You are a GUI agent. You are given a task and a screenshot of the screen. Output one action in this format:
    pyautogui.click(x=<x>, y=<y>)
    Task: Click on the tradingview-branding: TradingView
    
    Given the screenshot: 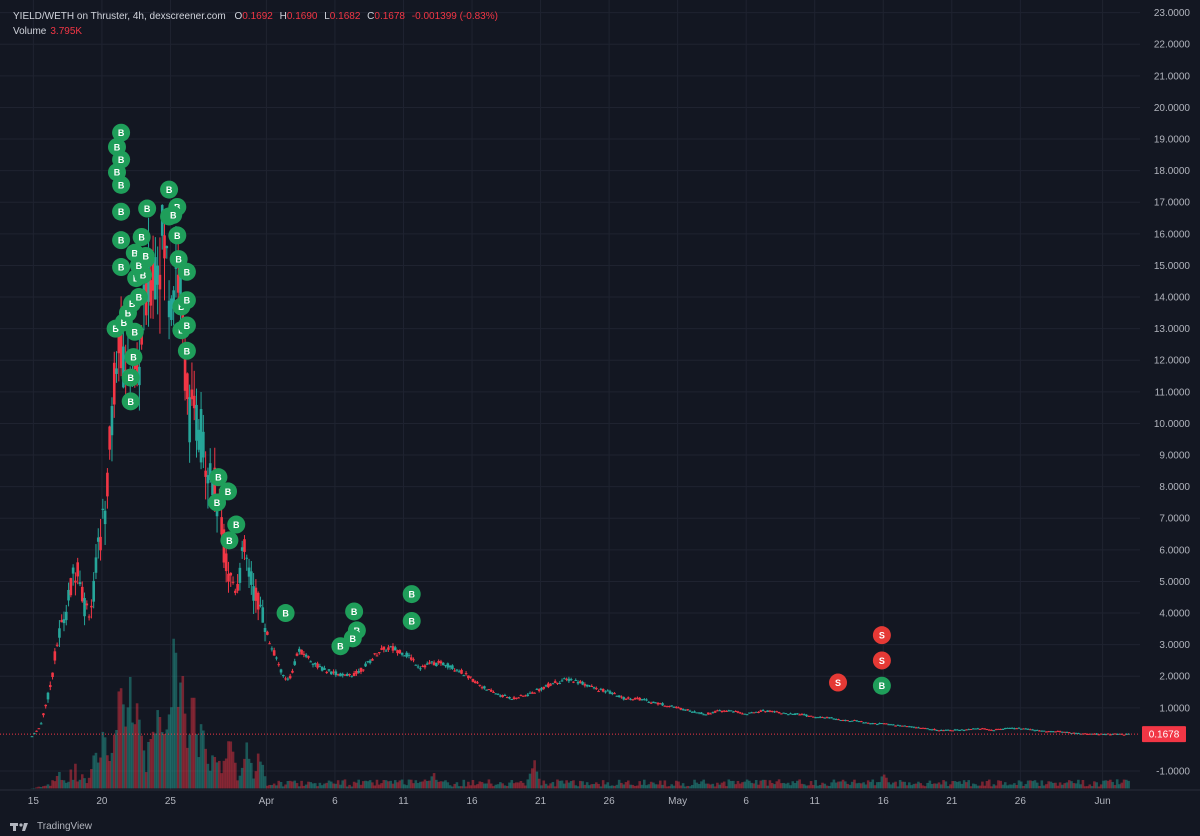 What is the action you would take?
    pyautogui.click(x=51, y=826)
    